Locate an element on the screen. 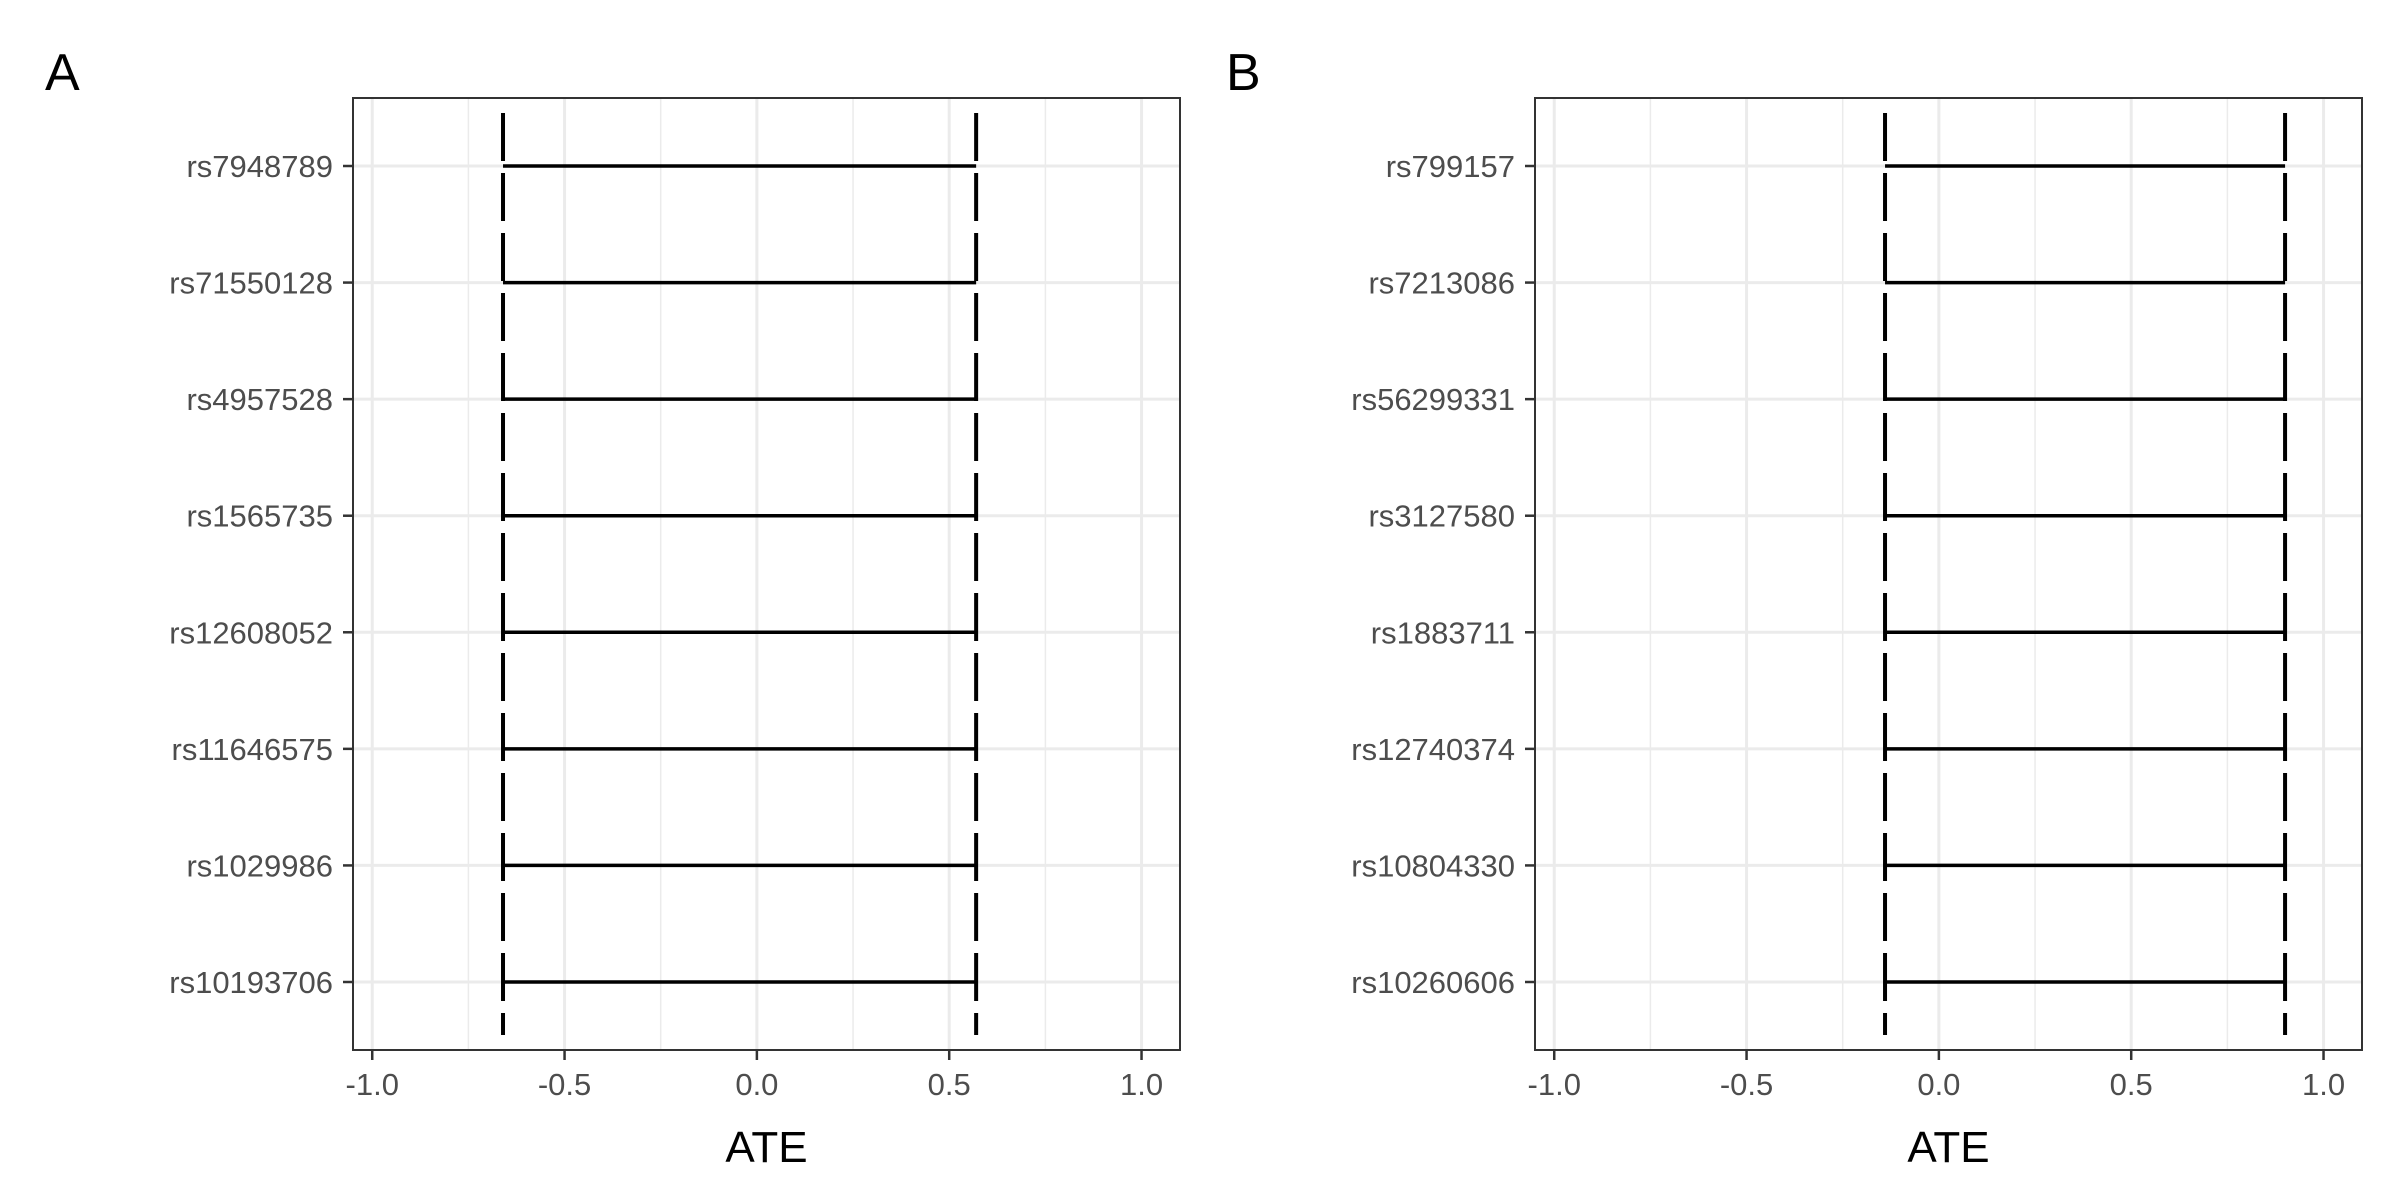 This screenshot has width=2400, height=1200. y-tick-label: rs7948789 is located at coordinates (259, 166).